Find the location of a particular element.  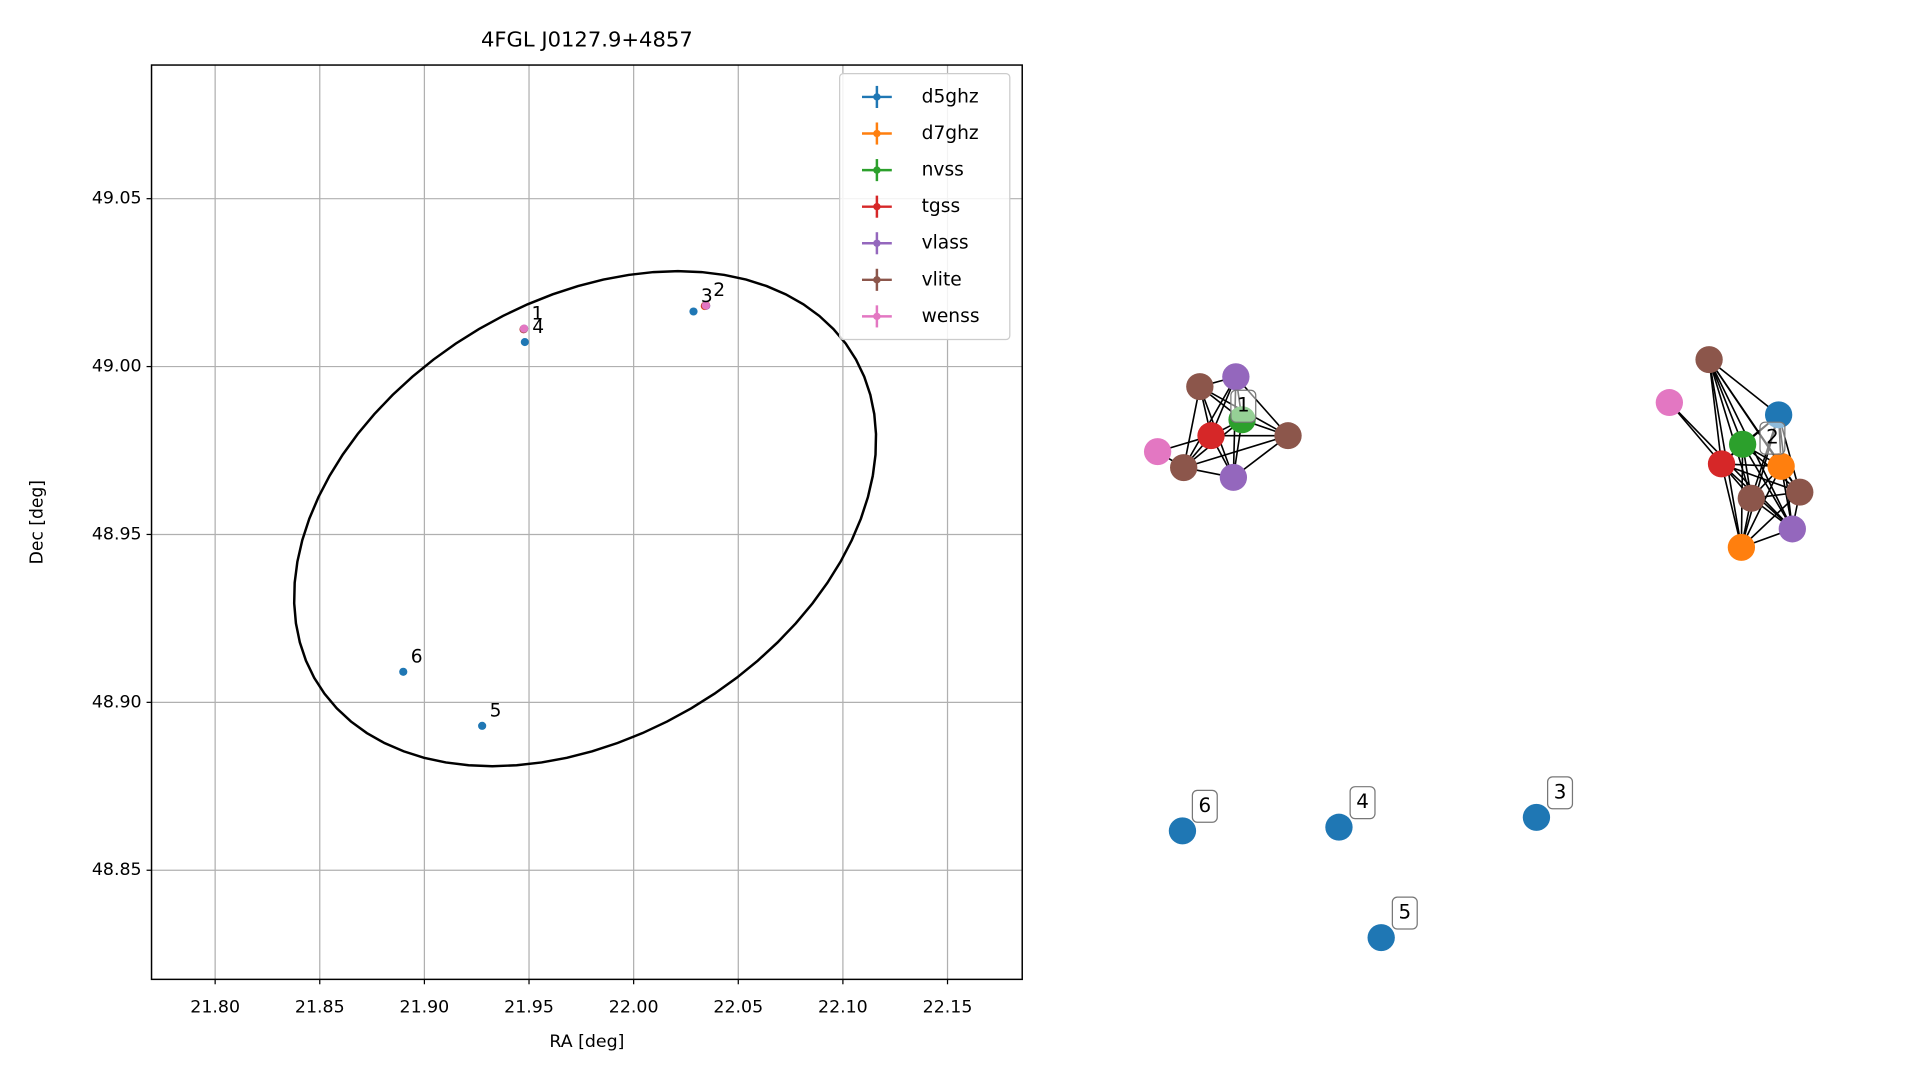

localization-ellipse is located at coordinates (585, 518).